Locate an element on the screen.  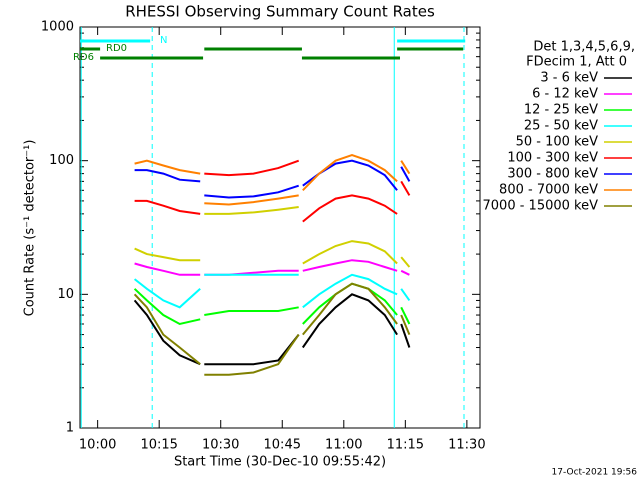
x-tick-label: 10:00 is located at coordinates (97, 445).